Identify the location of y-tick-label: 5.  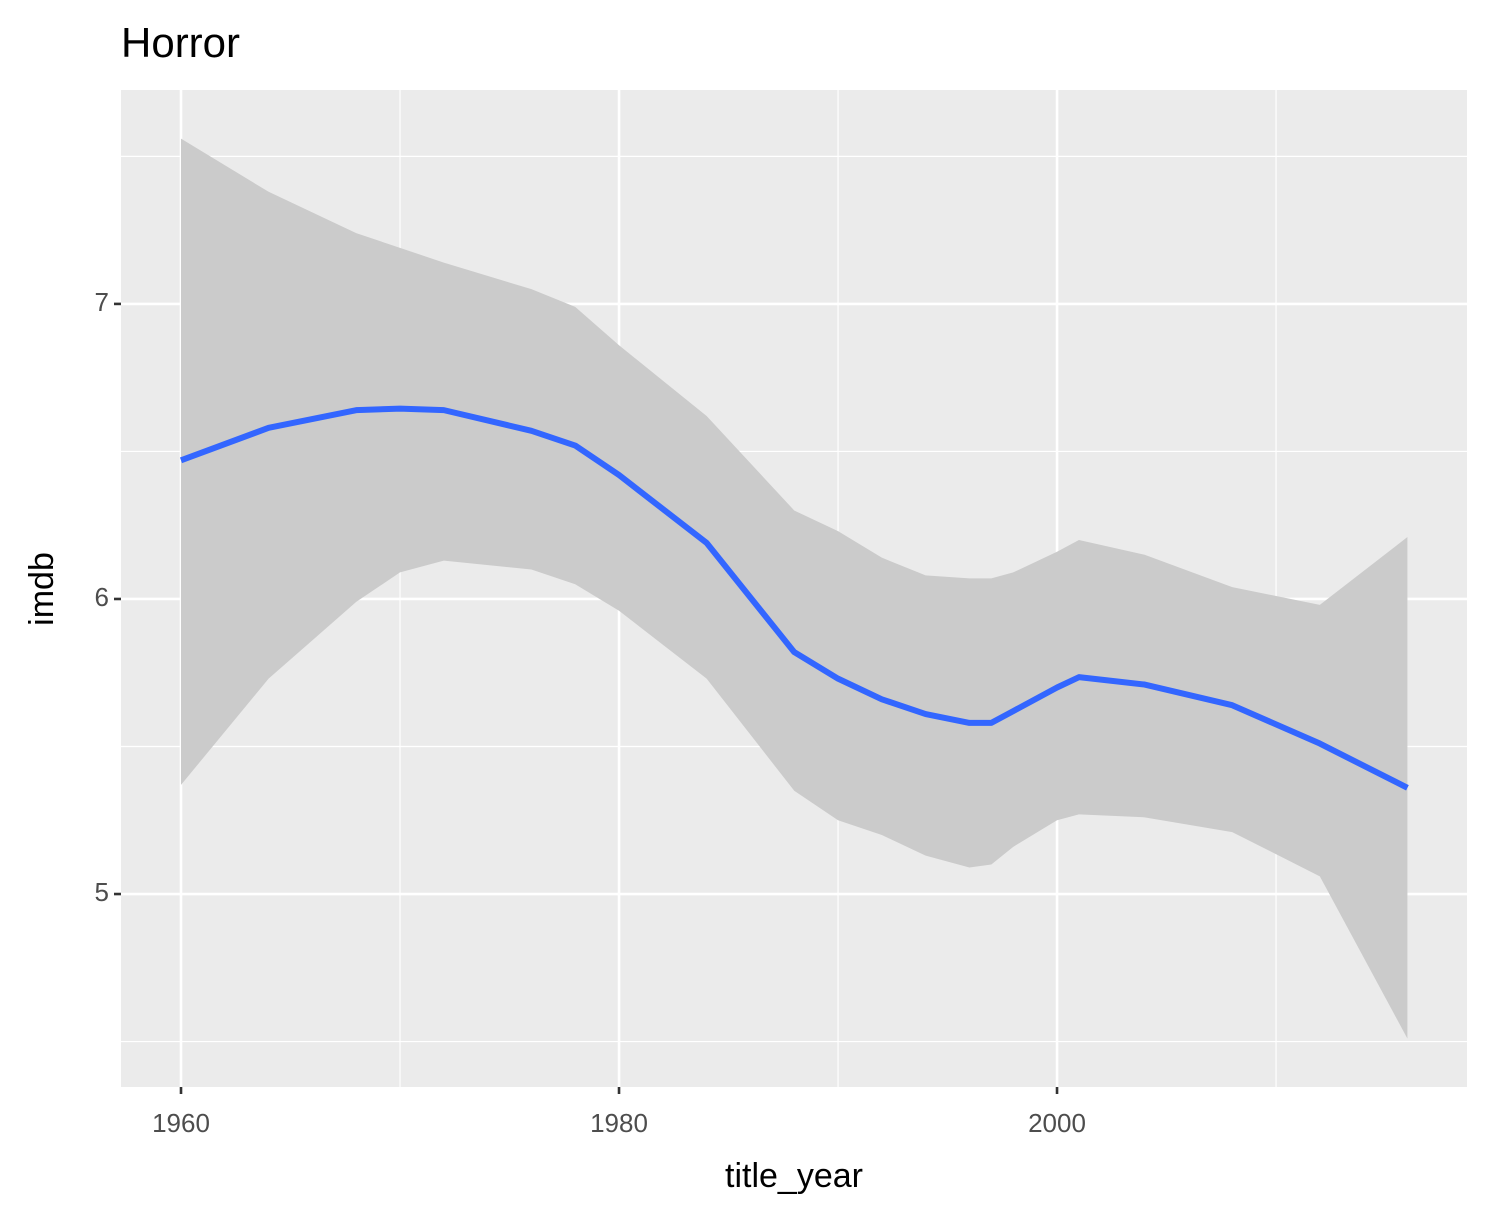
(102, 892).